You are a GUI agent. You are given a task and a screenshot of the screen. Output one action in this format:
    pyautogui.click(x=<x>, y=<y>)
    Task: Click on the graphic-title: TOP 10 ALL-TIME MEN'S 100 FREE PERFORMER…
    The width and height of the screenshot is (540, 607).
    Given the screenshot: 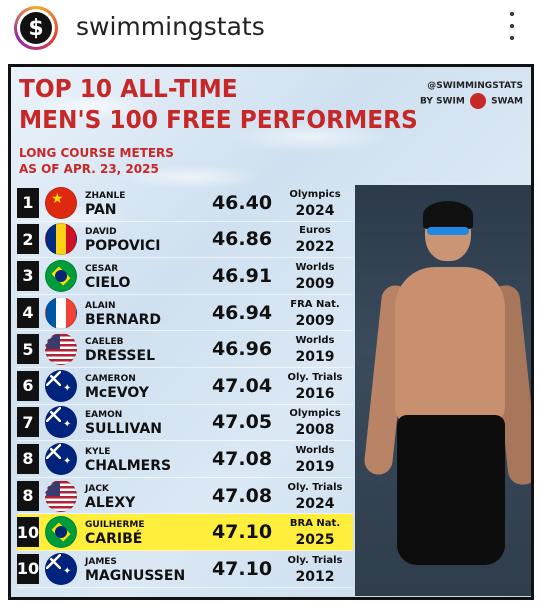 What is the action you would take?
    pyautogui.click(x=218, y=104)
    